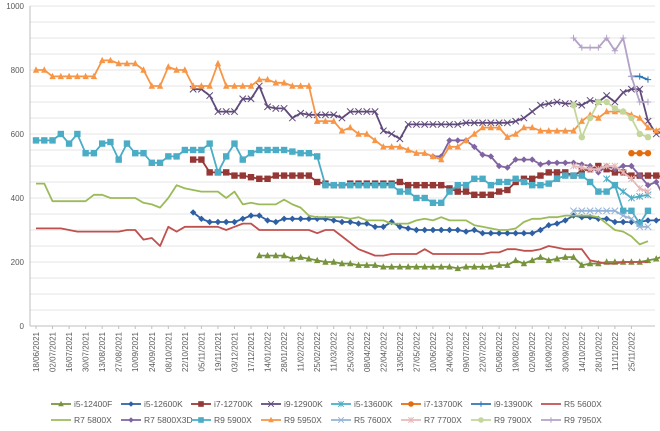 This screenshot has height=431, width=660. I want to click on x-tick-label: 13/08/2021, so click(102, 351).